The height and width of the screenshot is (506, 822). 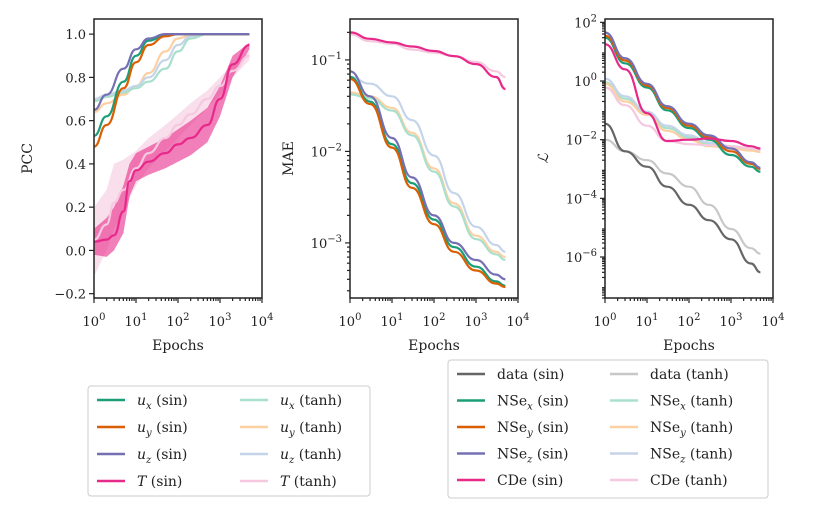 What do you see at coordinates (683, 118) in the screenshot?
I see `series-line-CDe (tanh)` at bounding box center [683, 118].